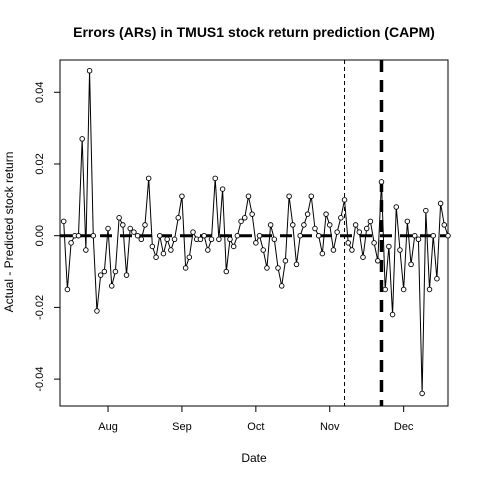 The height and width of the screenshot is (480, 480). I want to click on x-tick-label: Dec, so click(404, 427).